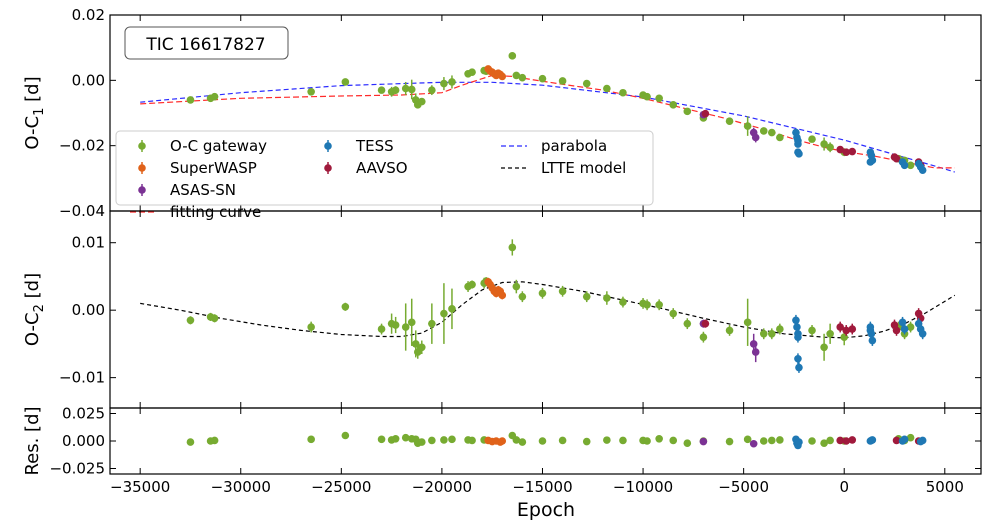 This screenshot has width=996, height=529. Describe the element at coordinates (206, 43) in the screenshot. I see `title-box` at that location.